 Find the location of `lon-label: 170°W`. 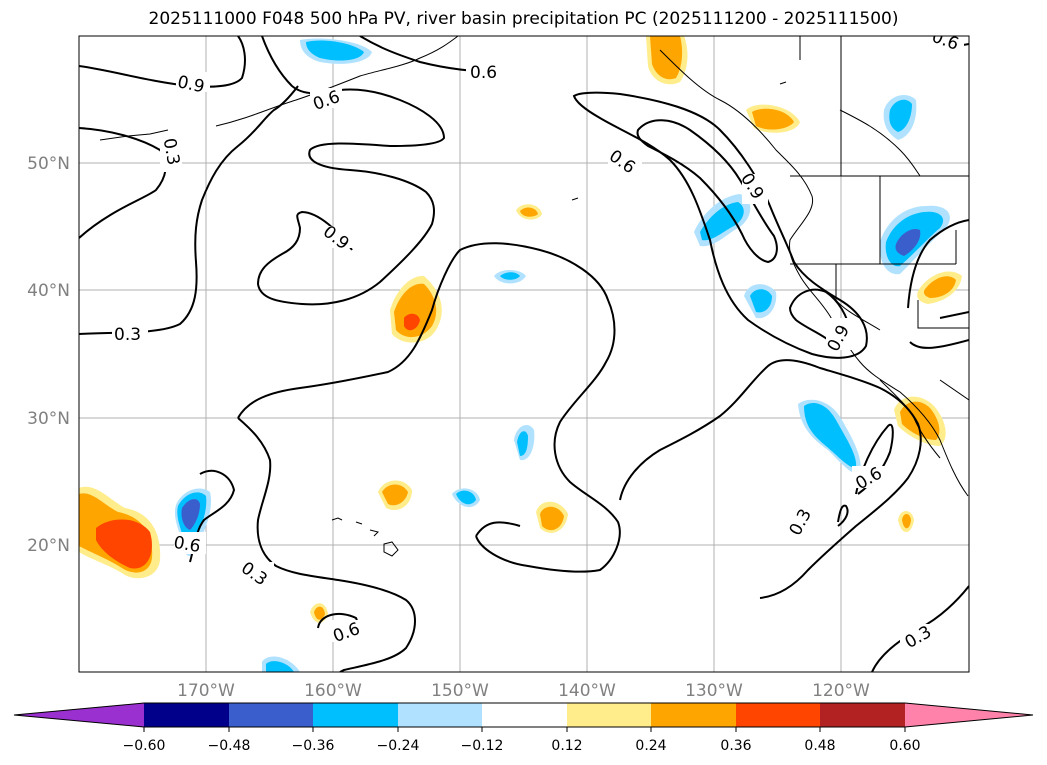

lon-label: 170°W is located at coordinates (206, 691).